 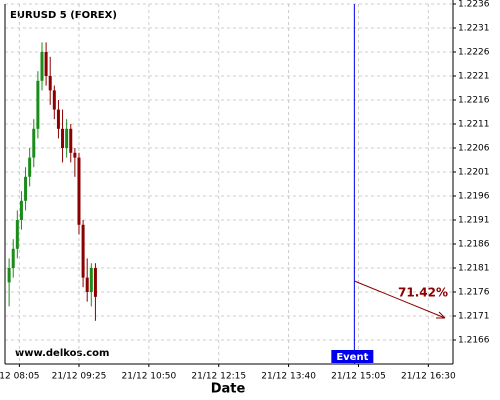 What do you see at coordinates (62, 353) in the screenshot?
I see `watermark: www.delkos.com` at bounding box center [62, 353].